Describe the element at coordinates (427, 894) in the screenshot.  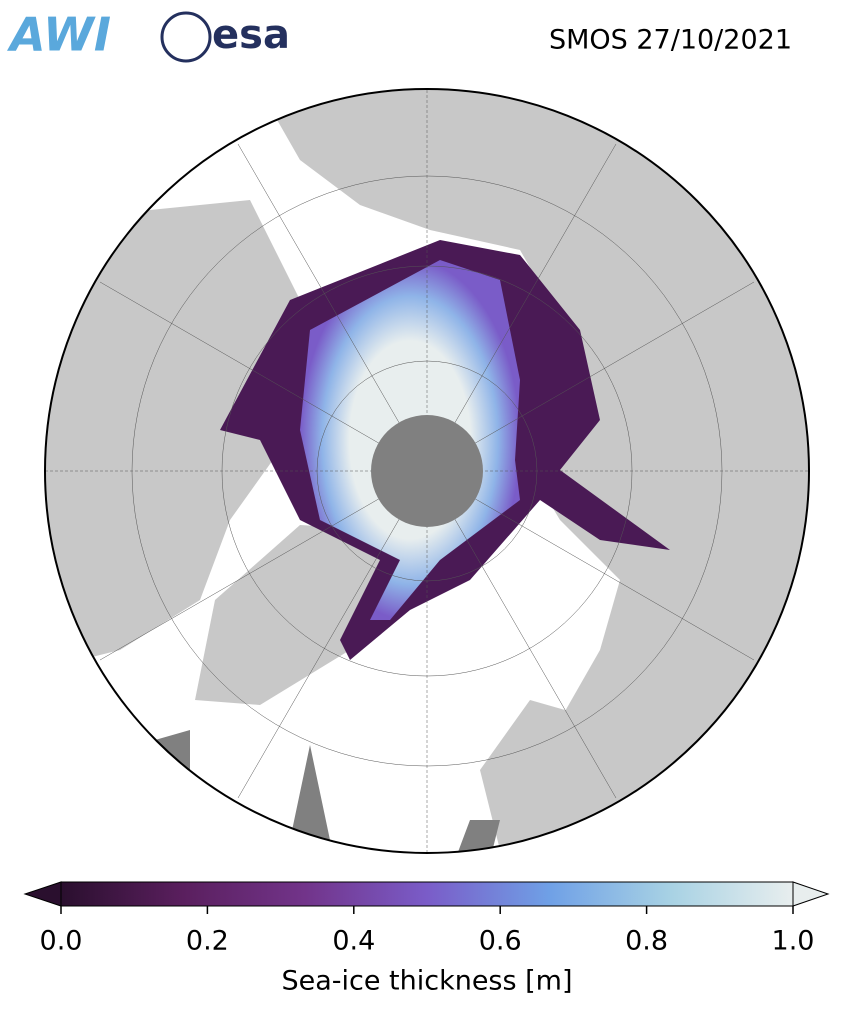
I see `colorbar-ramp` at that location.